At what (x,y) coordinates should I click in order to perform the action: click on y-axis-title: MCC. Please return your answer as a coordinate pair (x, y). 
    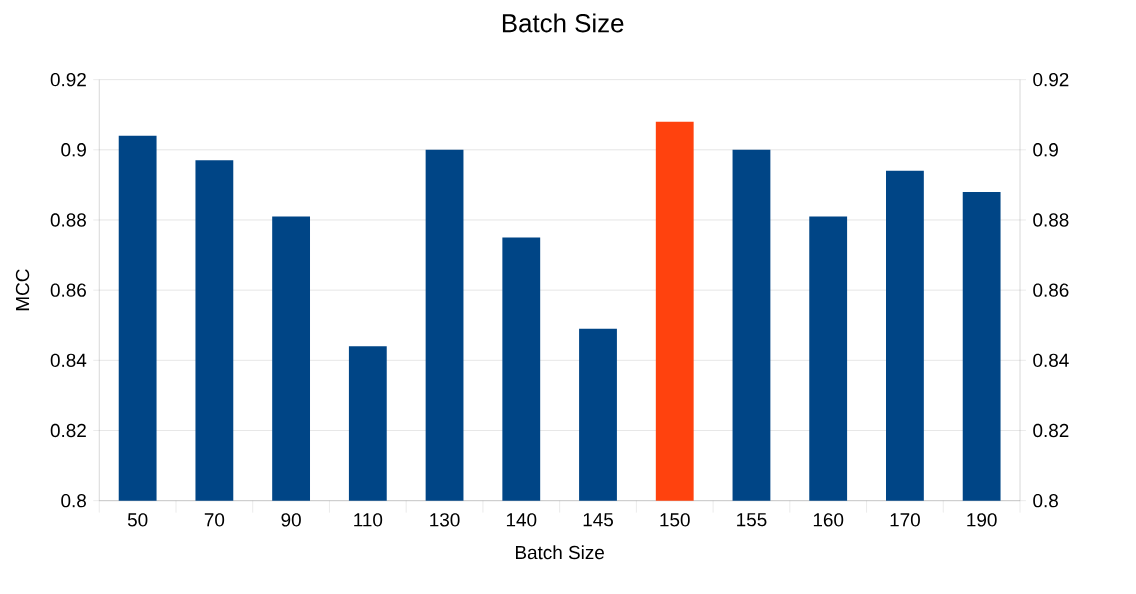
    Looking at the image, I should click on (22, 290).